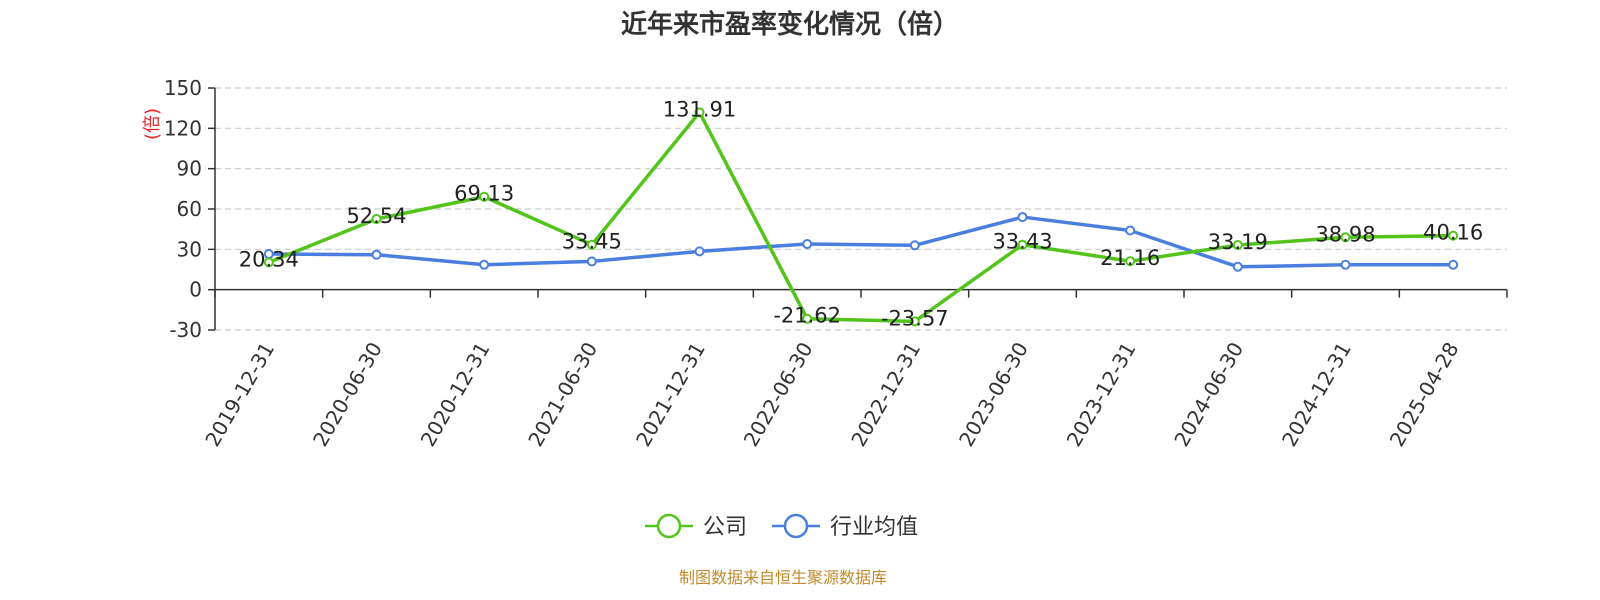 This screenshot has height=600, width=1600. I want to click on data-label: 38.98, so click(1345, 234).